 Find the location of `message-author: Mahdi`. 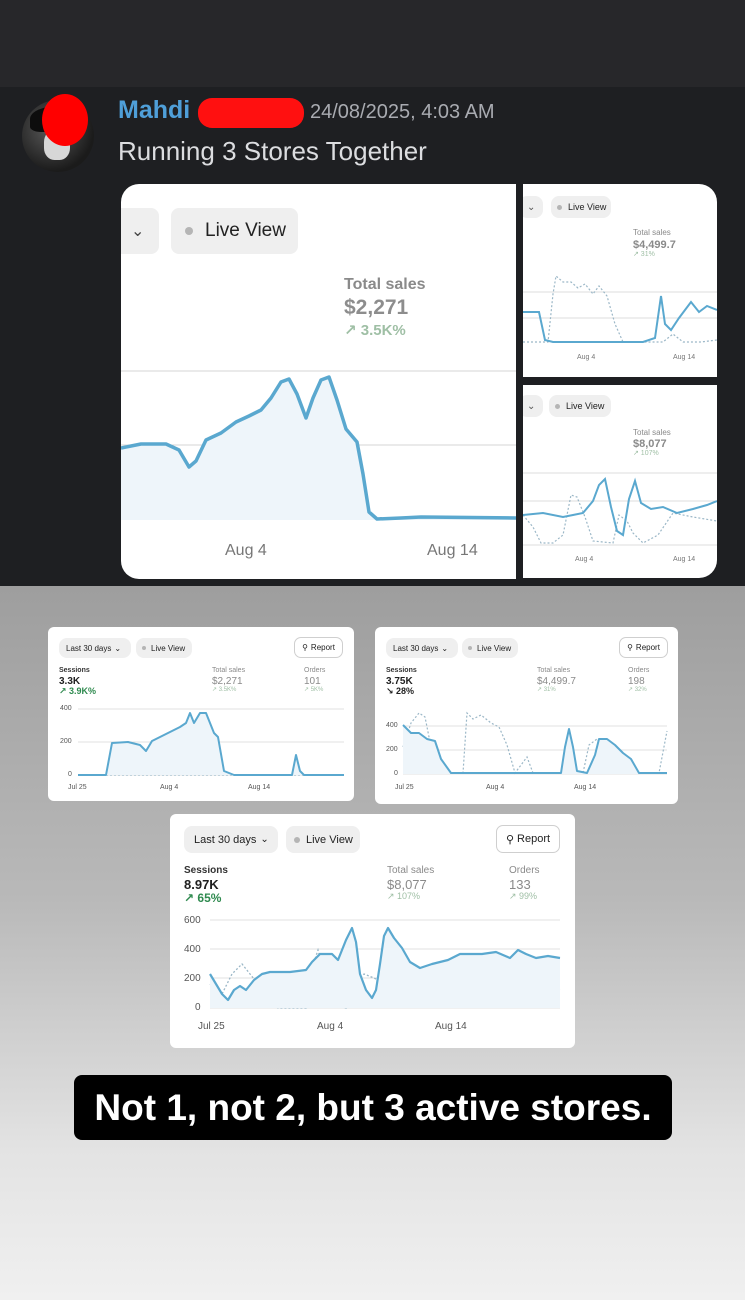

message-author: Mahdi is located at coordinates (154, 110).